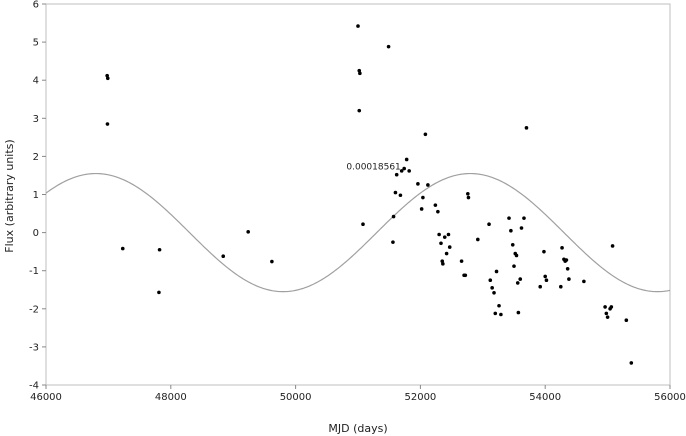 Image resolution: width=686 pixels, height=436 pixels. Describe the element at coordinates (296, 397) in the screenshot. I see `x-tick-label: 50000` at that location.